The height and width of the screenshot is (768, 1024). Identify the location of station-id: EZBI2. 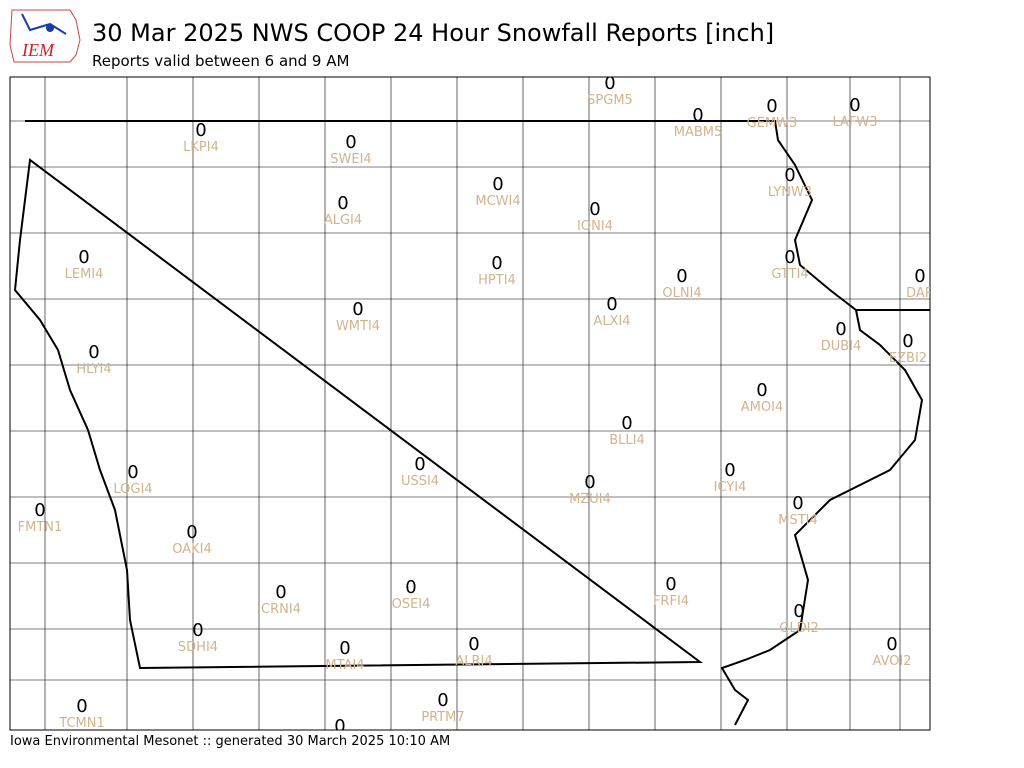
(908, 358).